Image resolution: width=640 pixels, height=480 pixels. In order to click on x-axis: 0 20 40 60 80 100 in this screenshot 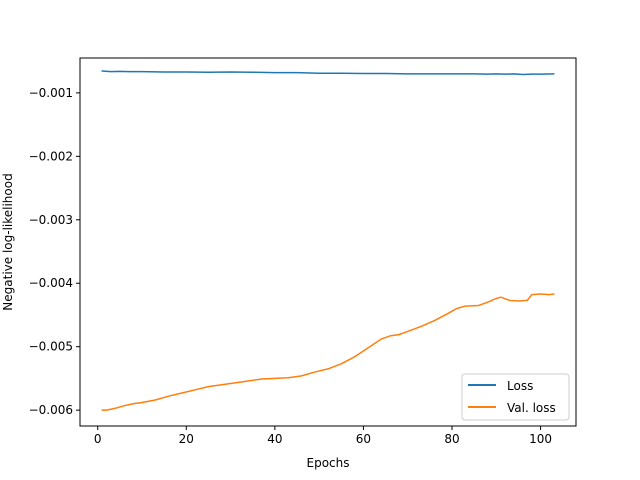, I will do `click(323, 436)`.